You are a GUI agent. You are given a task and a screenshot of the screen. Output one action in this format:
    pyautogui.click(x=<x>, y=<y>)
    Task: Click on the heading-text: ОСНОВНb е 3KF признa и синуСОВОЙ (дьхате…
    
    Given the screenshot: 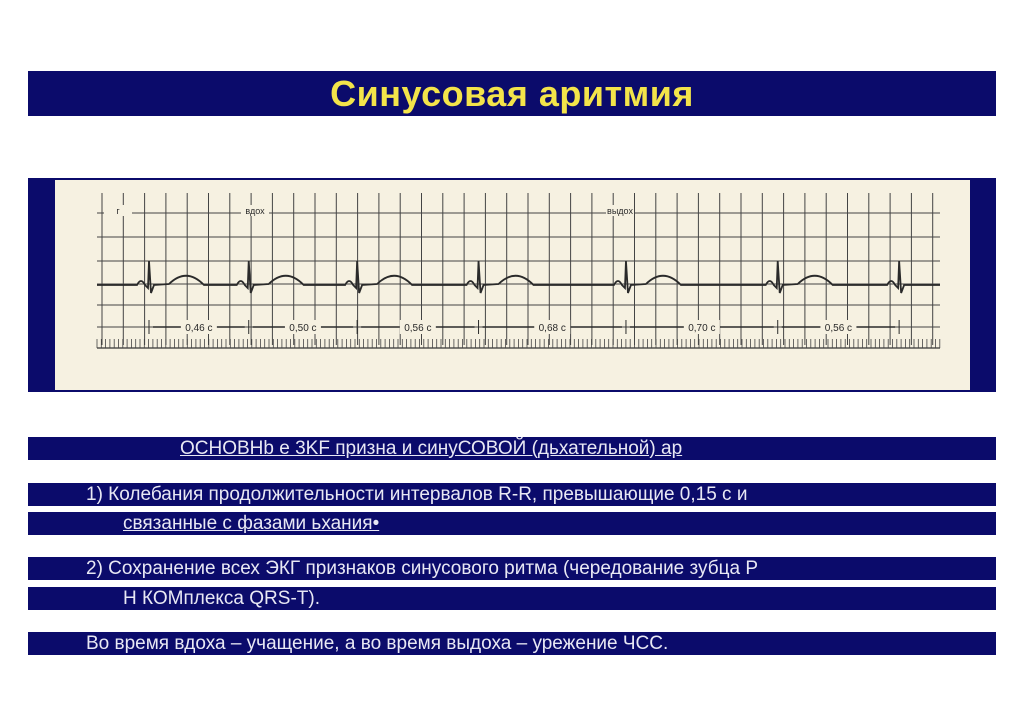 What is the action you would take?
    pyautogui.click(x=431, y=448)
    